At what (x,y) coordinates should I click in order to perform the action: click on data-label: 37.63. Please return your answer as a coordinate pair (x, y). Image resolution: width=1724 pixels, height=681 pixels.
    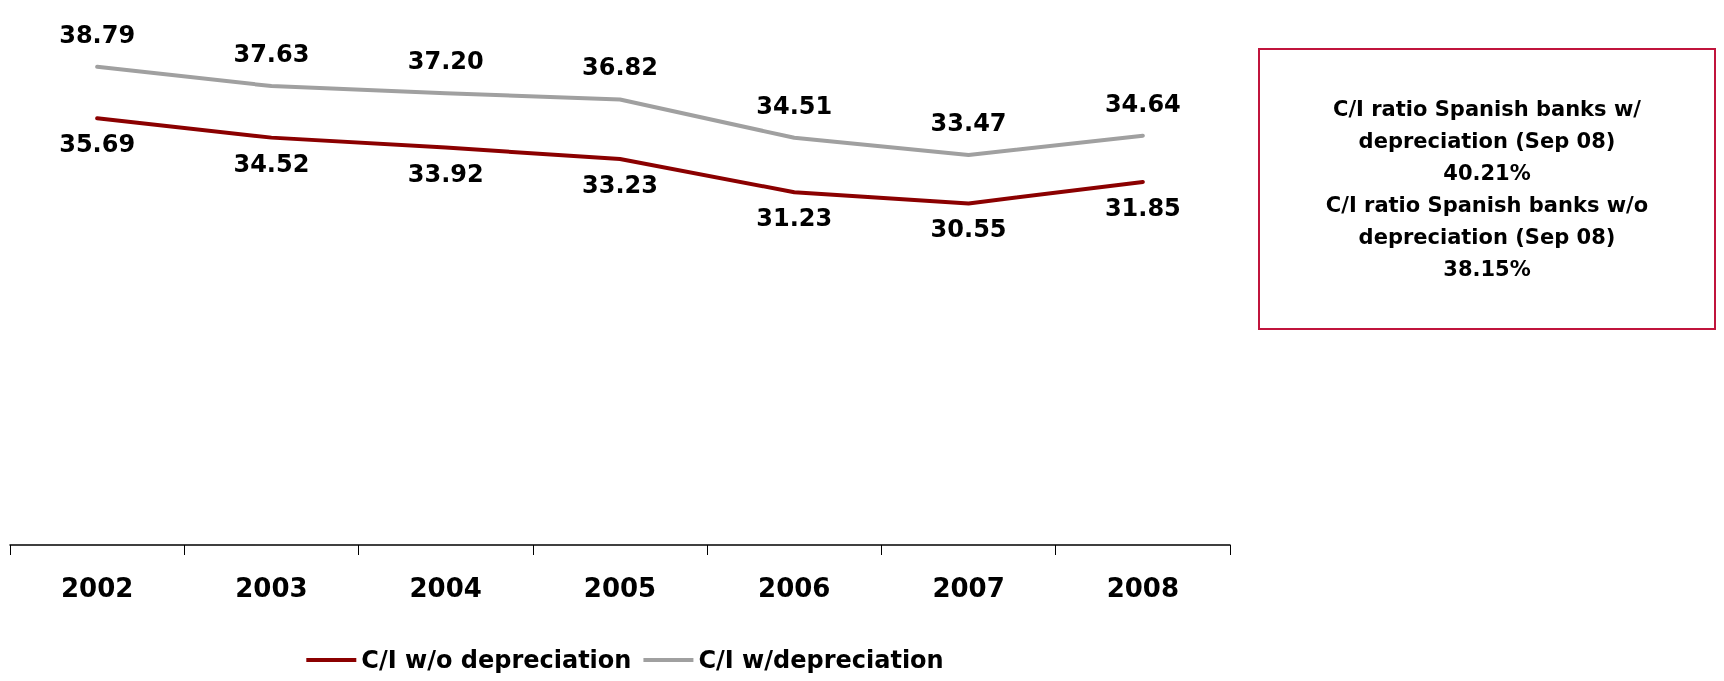
    Looking at the image, I should click on (271, 54).